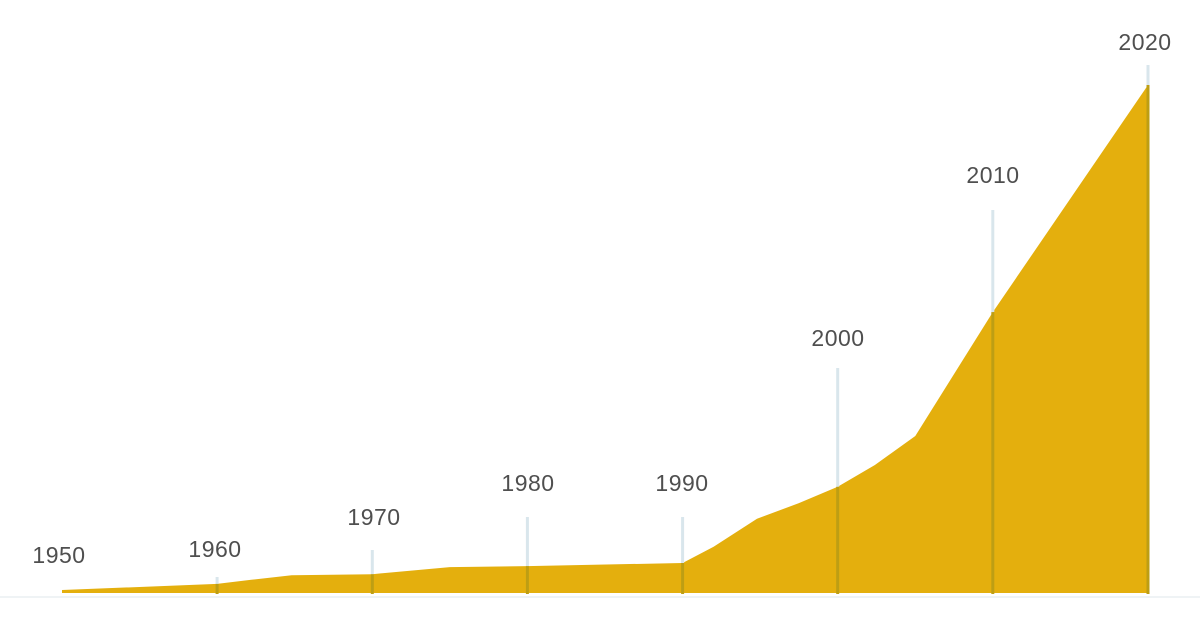 Image resolution: width=1200 pixels, height=628 pixels. Describe the element at coordinates (683, 578) in the screenshot. I see `tick-mark-inner-1990` at that location.